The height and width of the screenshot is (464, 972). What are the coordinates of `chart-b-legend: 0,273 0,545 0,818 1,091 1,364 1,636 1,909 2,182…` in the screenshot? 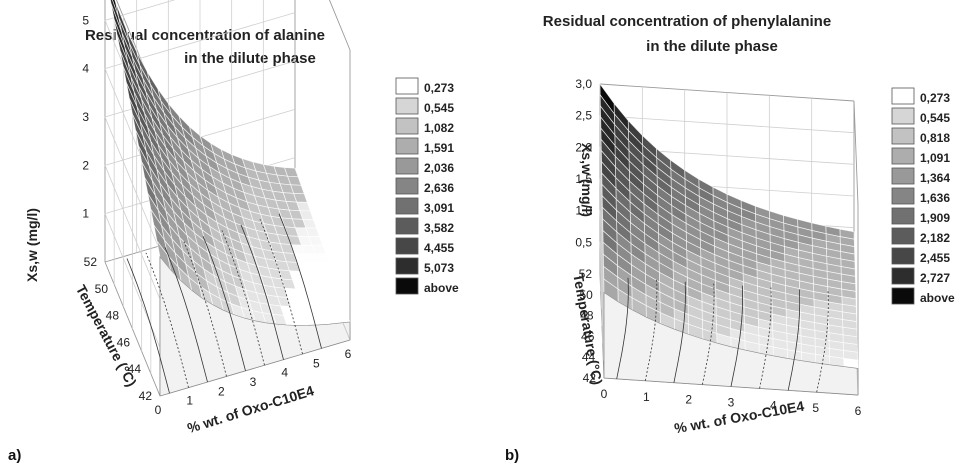 It's located at (923, 196).